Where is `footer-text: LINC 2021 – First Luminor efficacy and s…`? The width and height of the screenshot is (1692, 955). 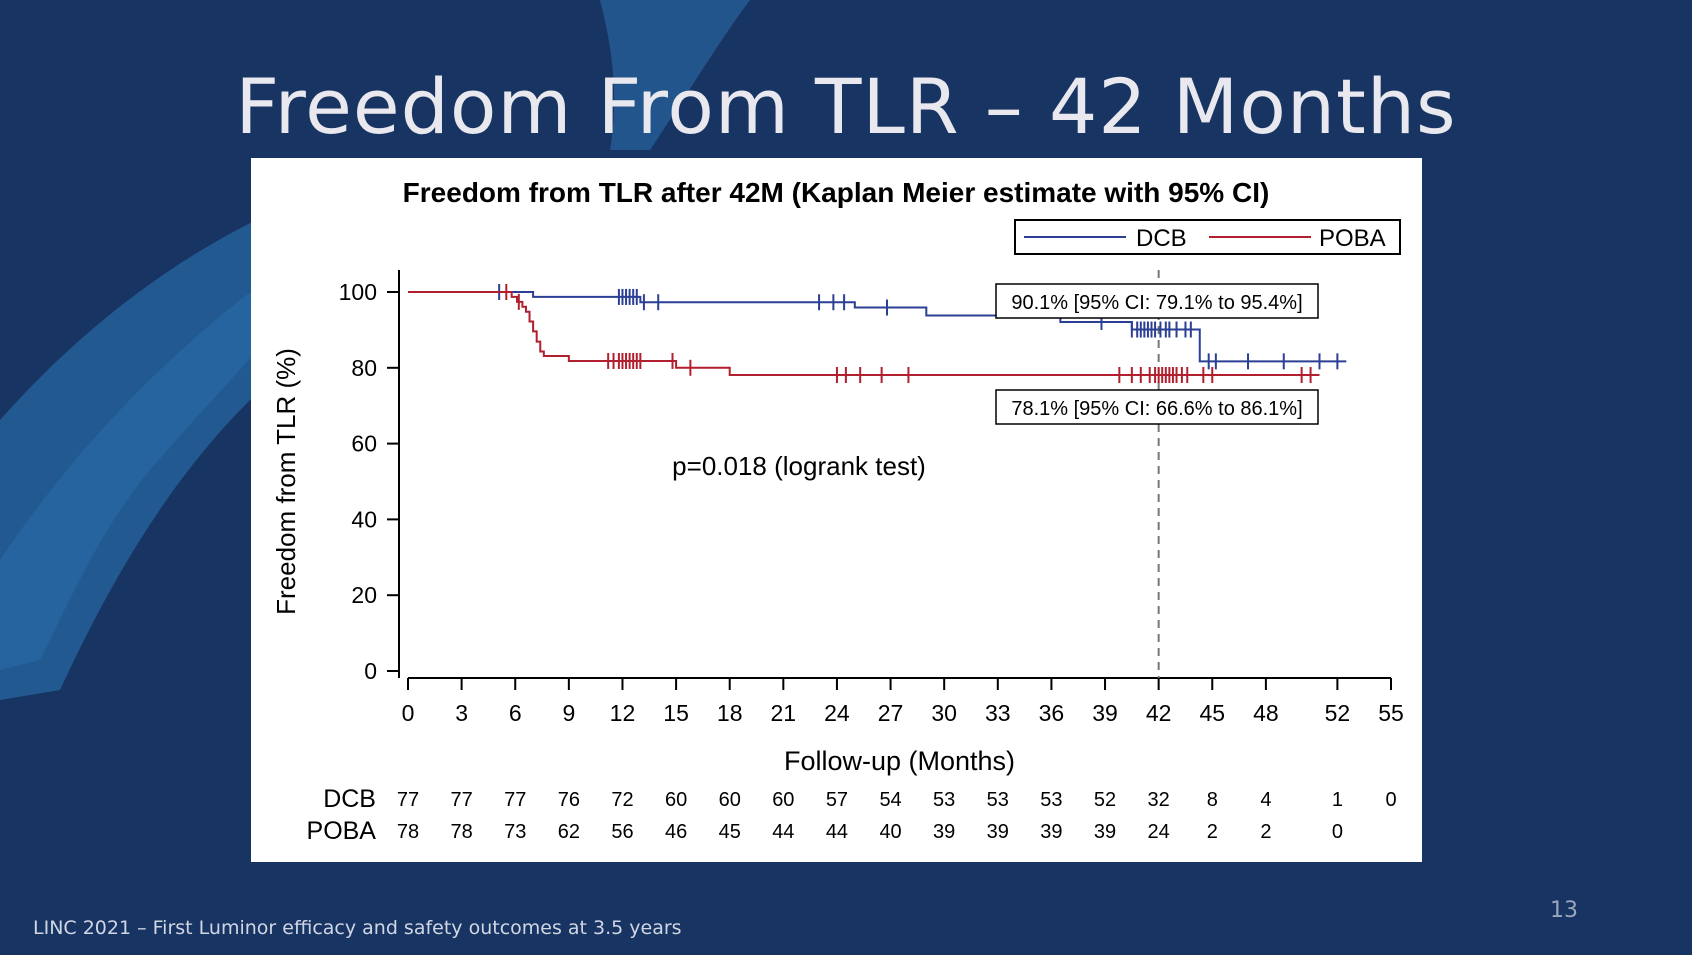 footer-text: LINC 2021 – First Luminor efficacy and s… is located at coordinates (357, 928).